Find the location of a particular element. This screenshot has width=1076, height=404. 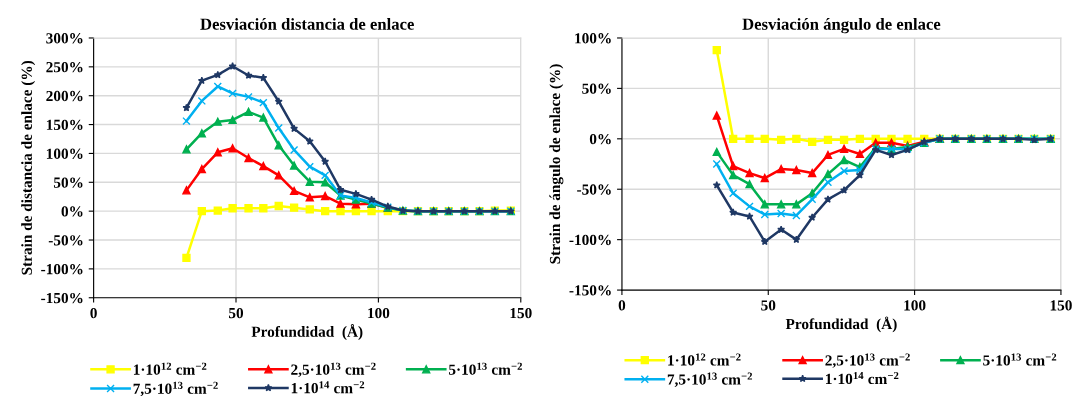

y-axis-title: Strain de ángulo de enlace (%) is located at coordinates (556, 164).